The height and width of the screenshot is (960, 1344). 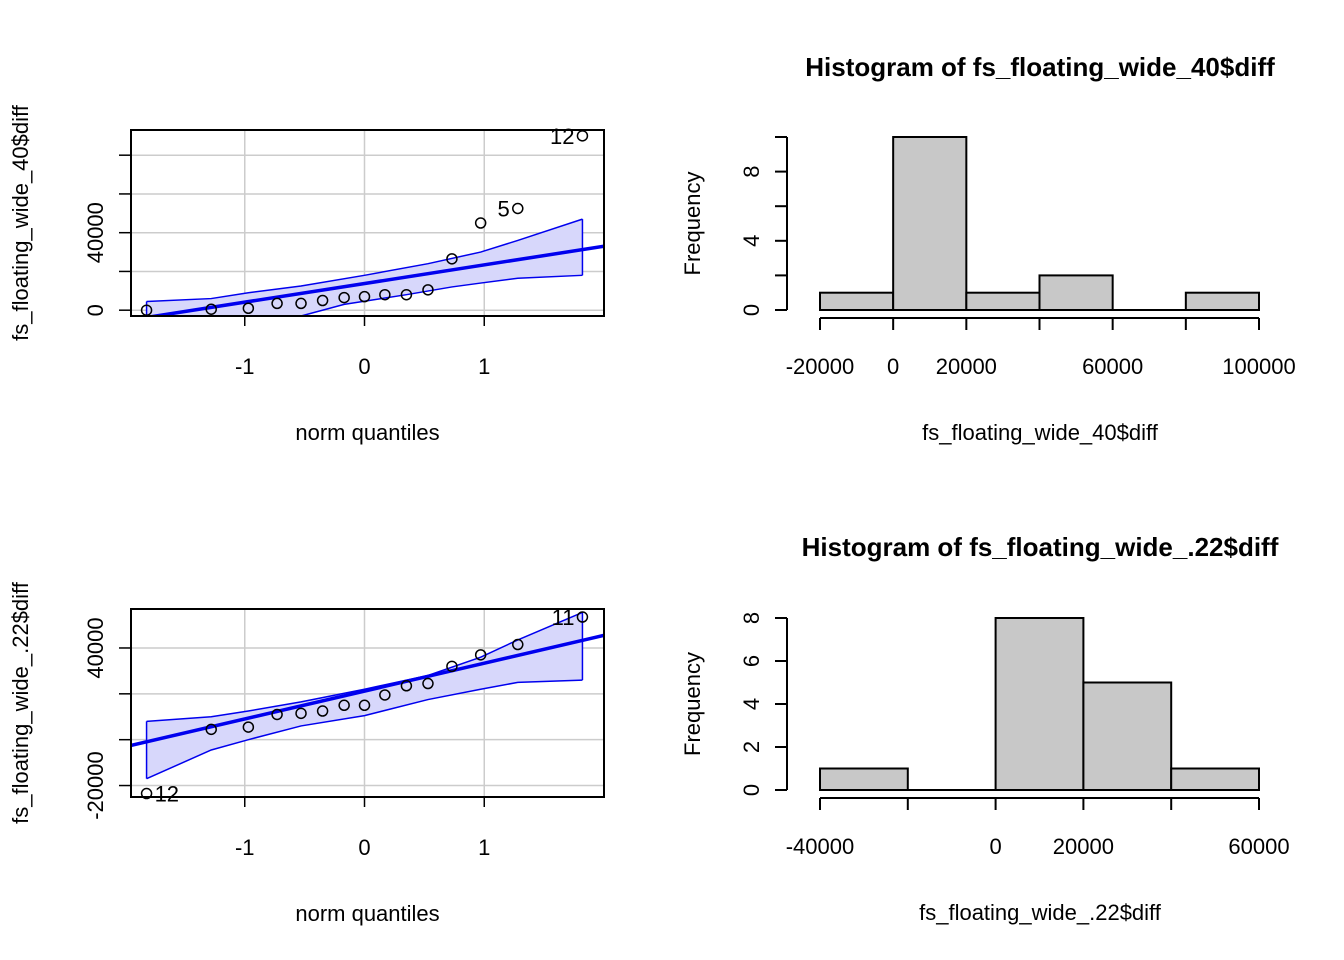 What do you see at coordinates (1040, 912) in the screenshot?
I see `x-axis-label: fs_floating_wide_.22$diff` at bounding box center [1040, 912].